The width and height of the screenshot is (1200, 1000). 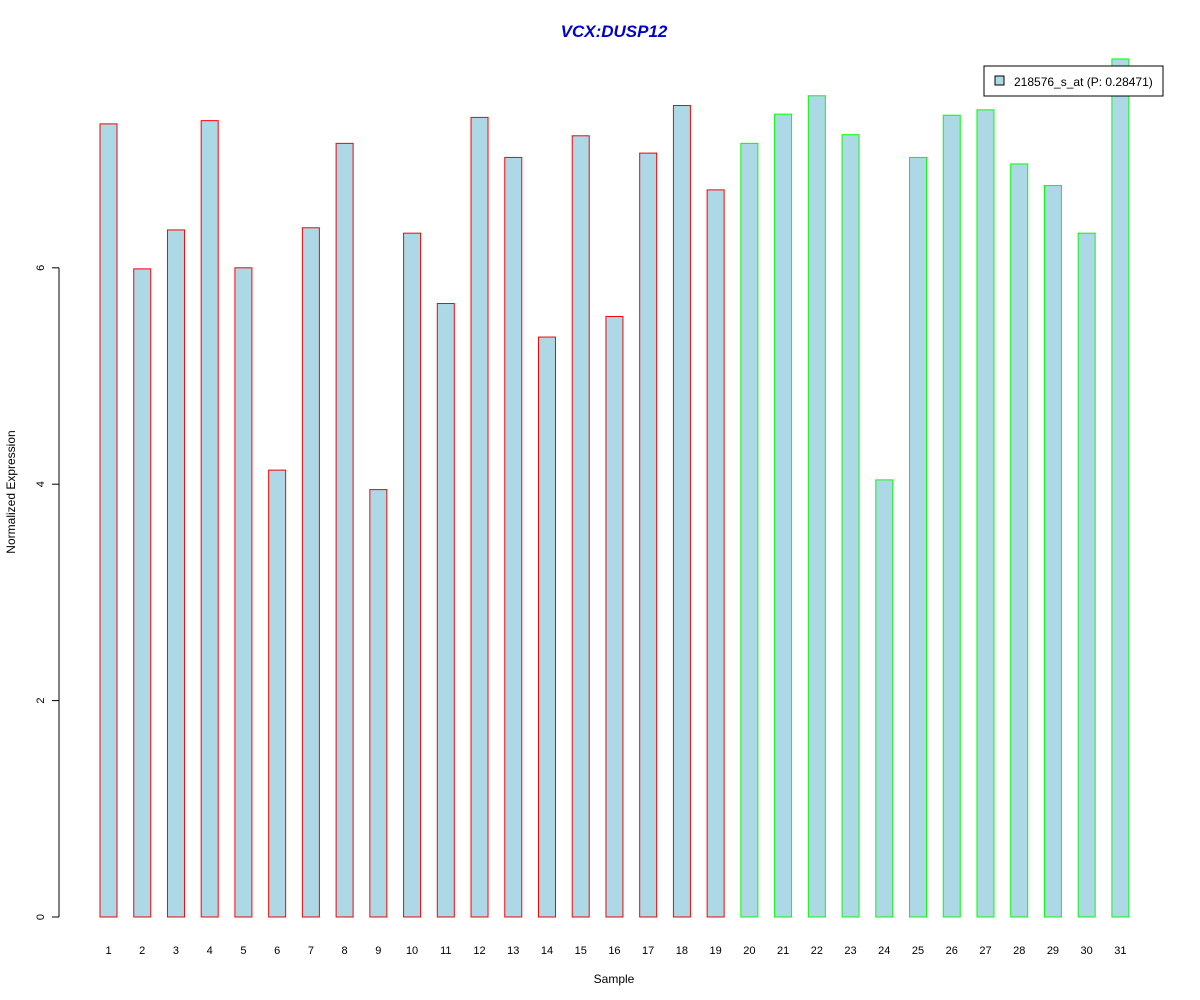 I want to click on y-axis-label: Normalized Expression, so click(x=11, y=491).